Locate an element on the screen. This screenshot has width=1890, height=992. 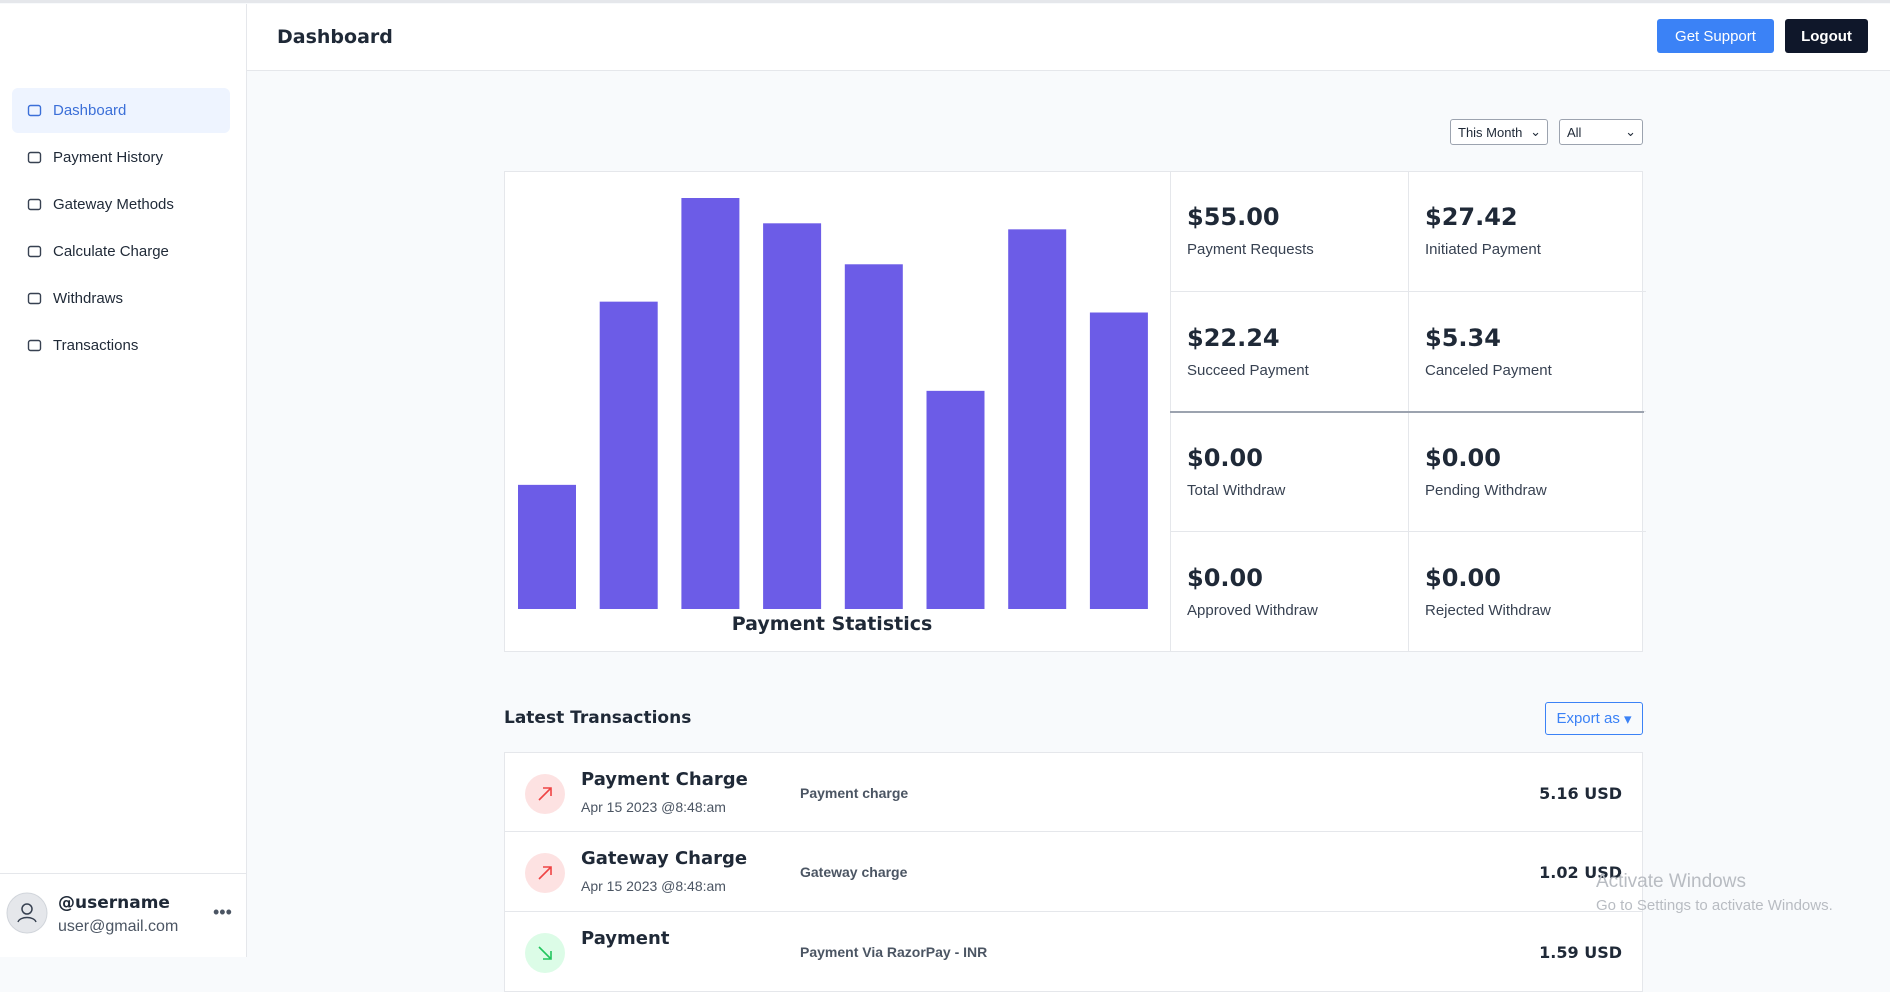
watermark-title: Activate Windows is located at coordinates (1671, 881).